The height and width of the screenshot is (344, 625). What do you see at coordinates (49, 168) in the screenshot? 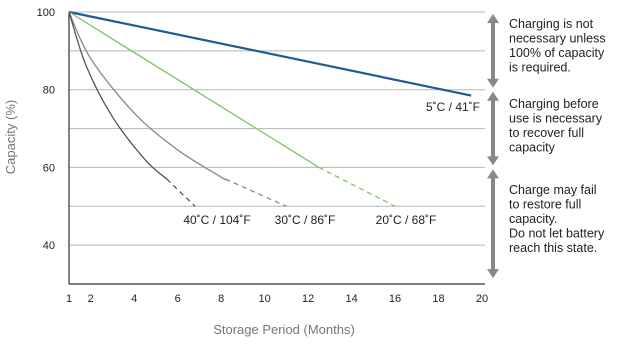
I see `y-tick-label: 60` at bounding box center [49, 168].